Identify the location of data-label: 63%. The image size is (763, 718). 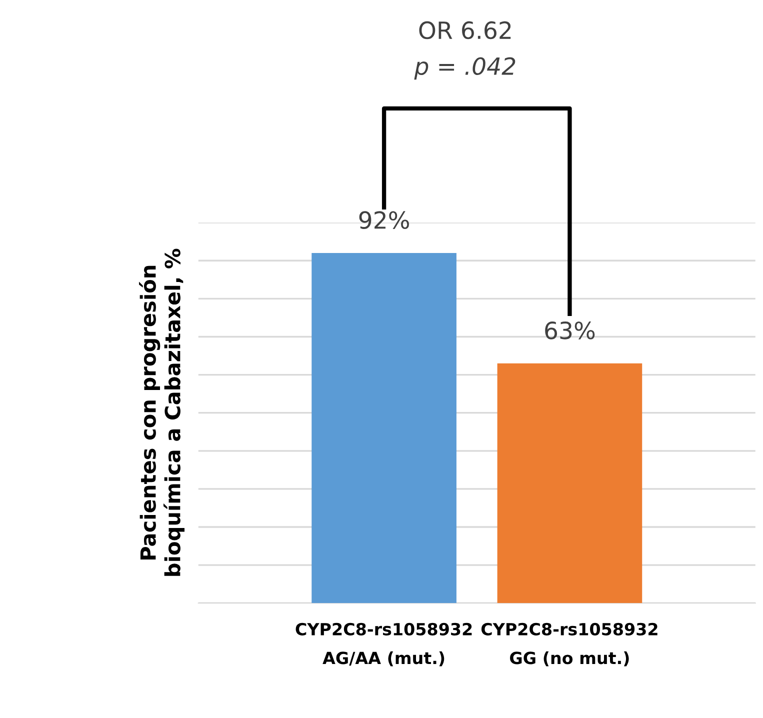
(570, 331).